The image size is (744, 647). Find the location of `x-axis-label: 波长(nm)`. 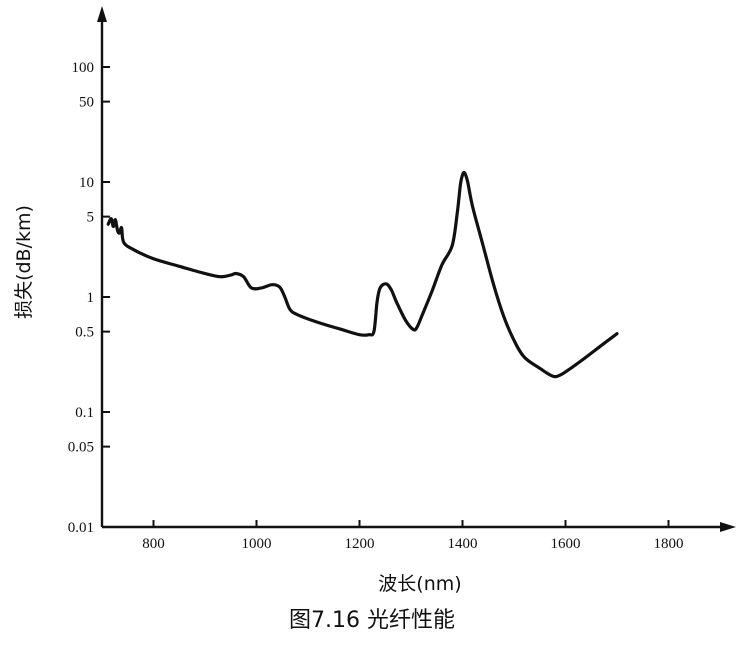

x-axis-label: 波长(nm) is located at coordinates (419, 584).